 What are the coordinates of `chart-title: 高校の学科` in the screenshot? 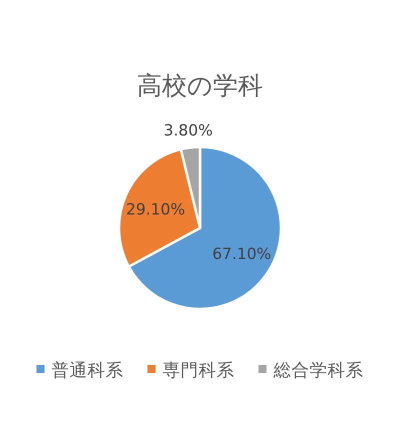 It's located at (200, 85).